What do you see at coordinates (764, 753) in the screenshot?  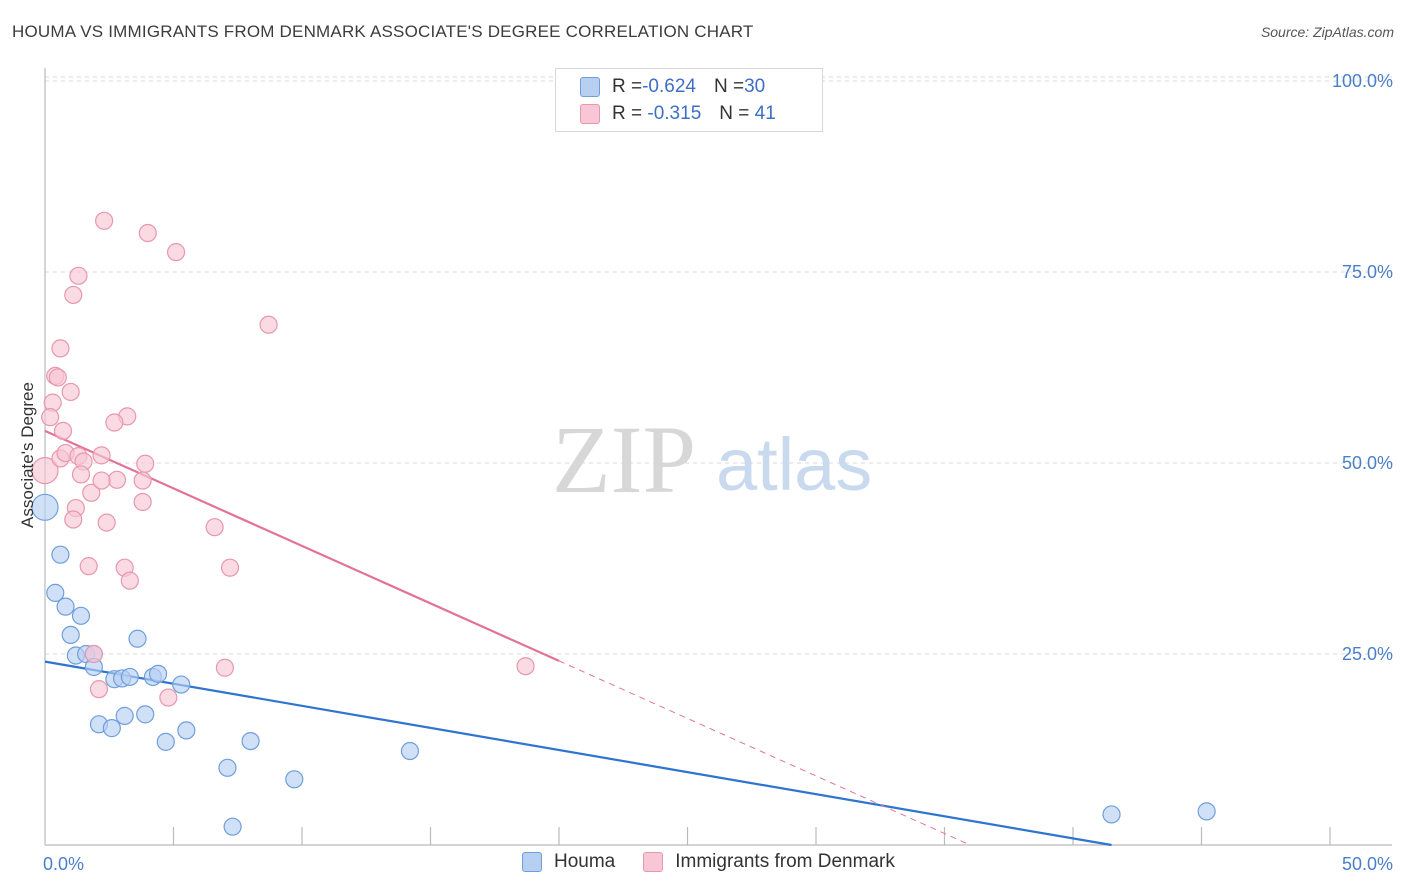 I see `trendline-extension` at bounding box center [764, 753].